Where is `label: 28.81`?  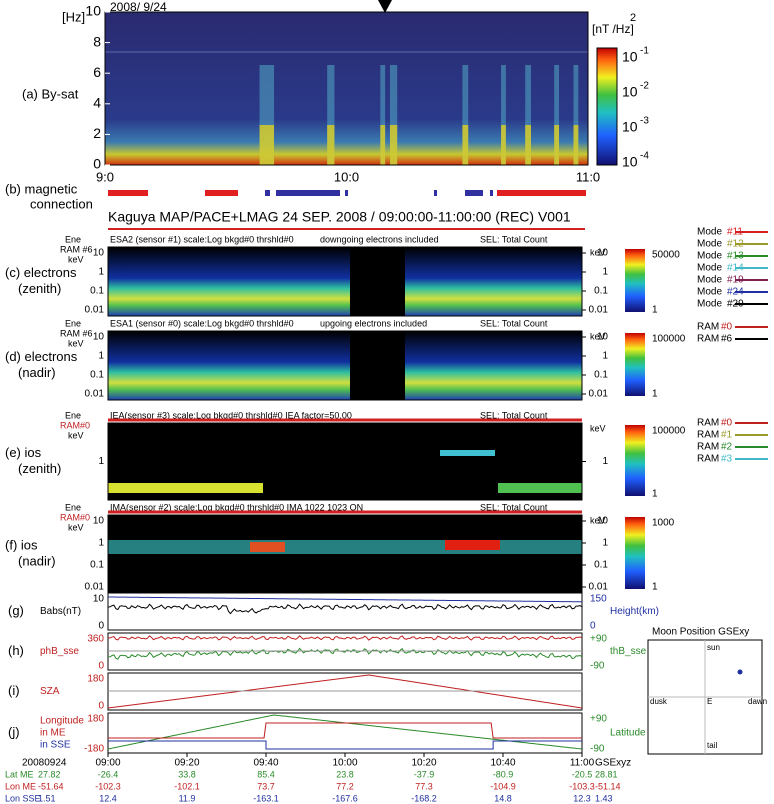 label: 28.81 is located at coordinates (606, 774).